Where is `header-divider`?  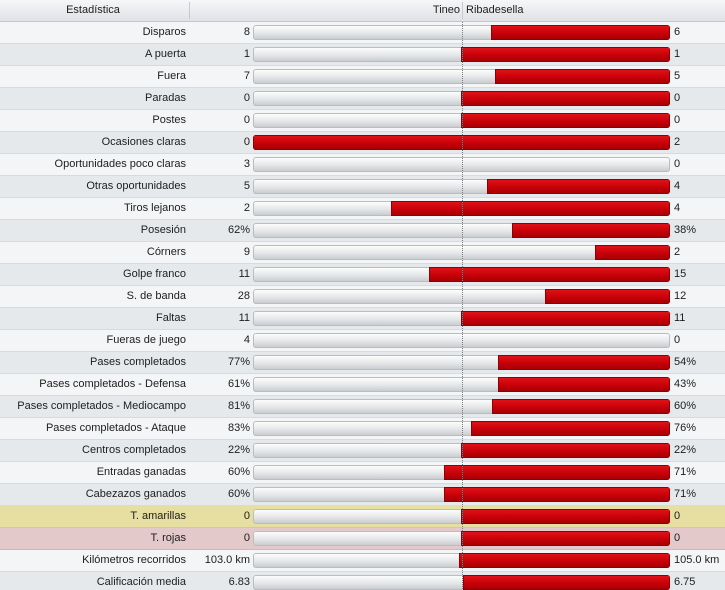 header-divider is located at coordinates (462, 10).